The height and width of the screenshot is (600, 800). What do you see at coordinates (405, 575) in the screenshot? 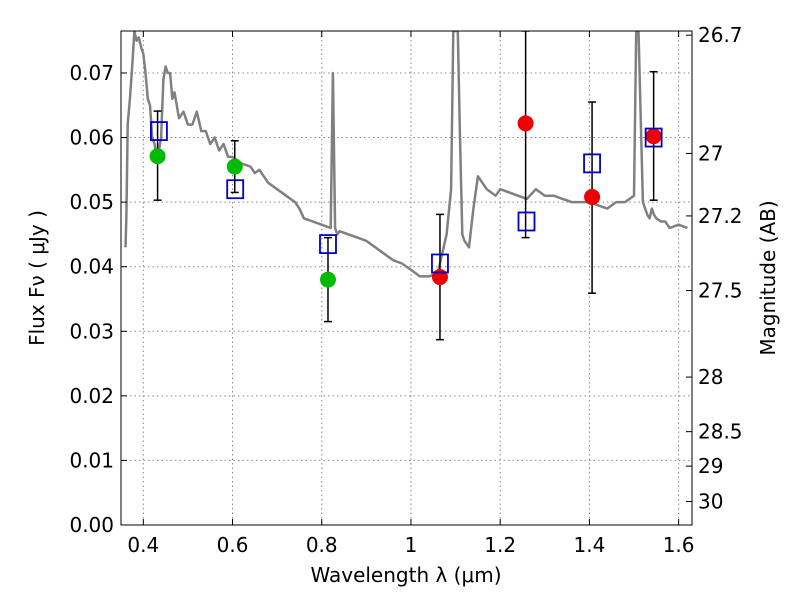
I see `x-axis-label: Wavelength λ (μm)` at bounding box center [405, 575].